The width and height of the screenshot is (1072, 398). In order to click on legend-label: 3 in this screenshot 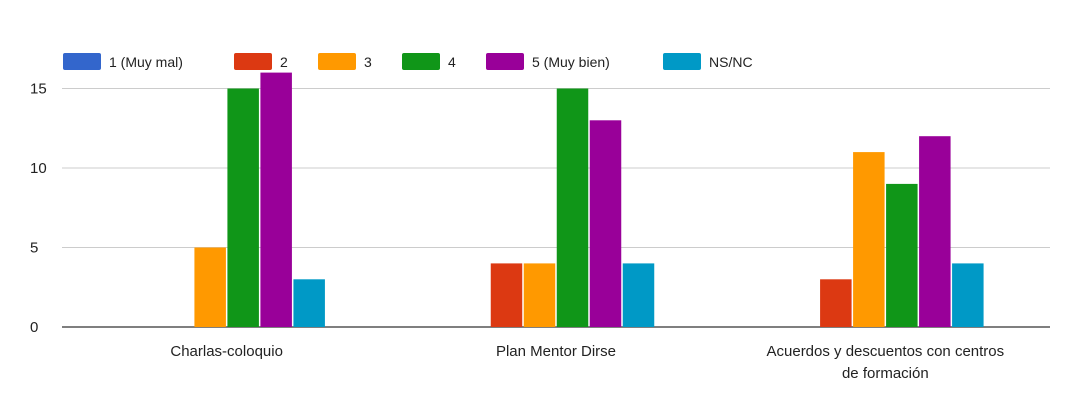, I will do `click(368, 62)`.